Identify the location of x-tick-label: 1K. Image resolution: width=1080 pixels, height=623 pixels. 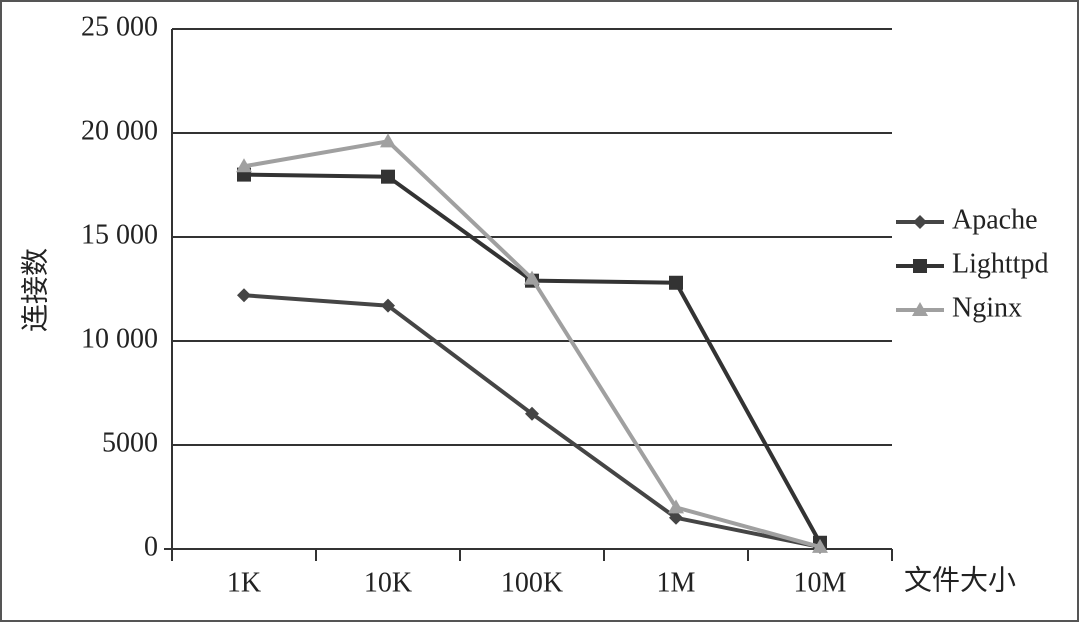
(244, 582).